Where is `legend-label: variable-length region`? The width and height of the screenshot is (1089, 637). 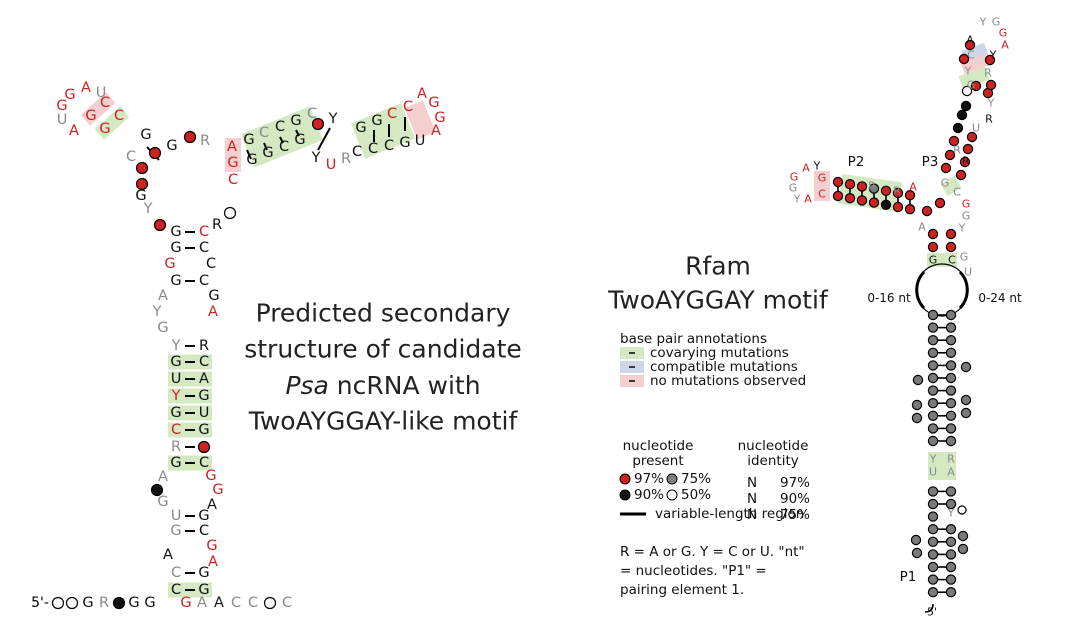 legend-label: variable-length region is located at coordinates (729, 514).